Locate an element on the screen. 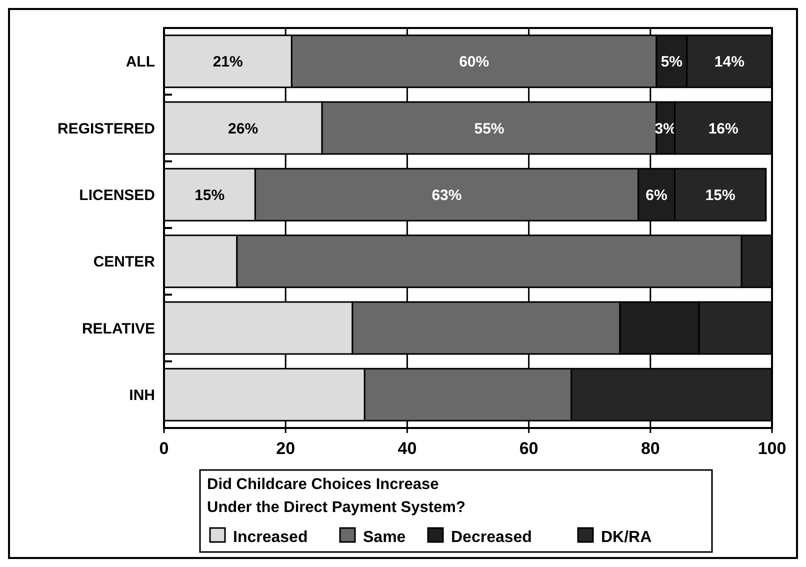 The width and height of the screenshot is (806, 567). x-tick-label: 0 is located at coordinates (164, 448).